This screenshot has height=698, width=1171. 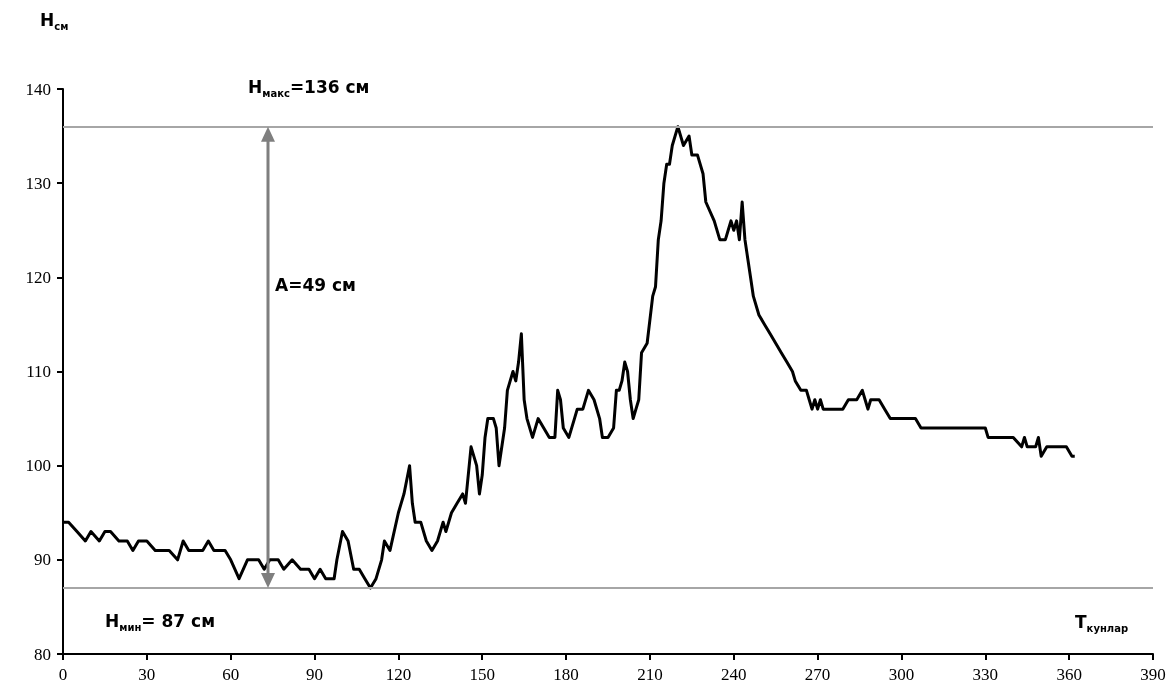 What do you see at coordinates (566, 674) in the screenshot?
I see `x-tick-label: 180` at bounding box center [566, 674].